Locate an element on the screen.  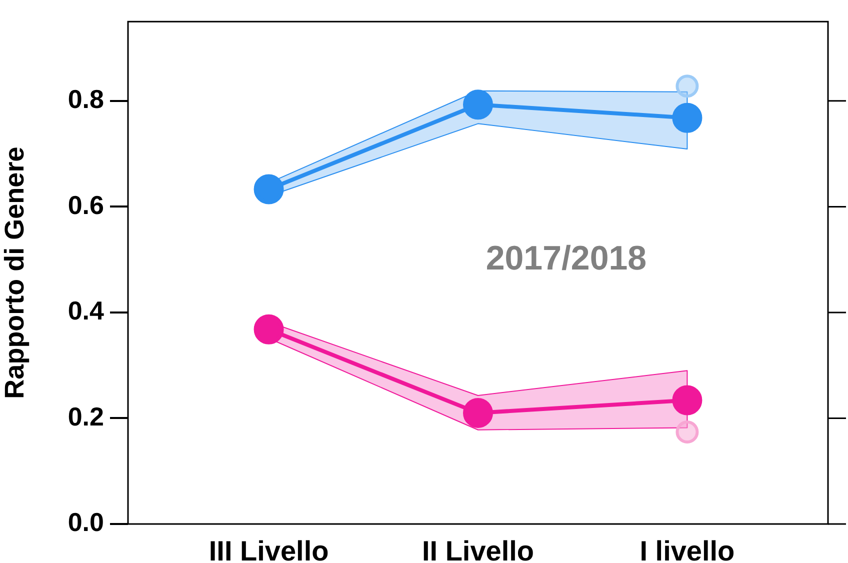
y-tick-label: 0.2 is located at coordinates (86, 416).